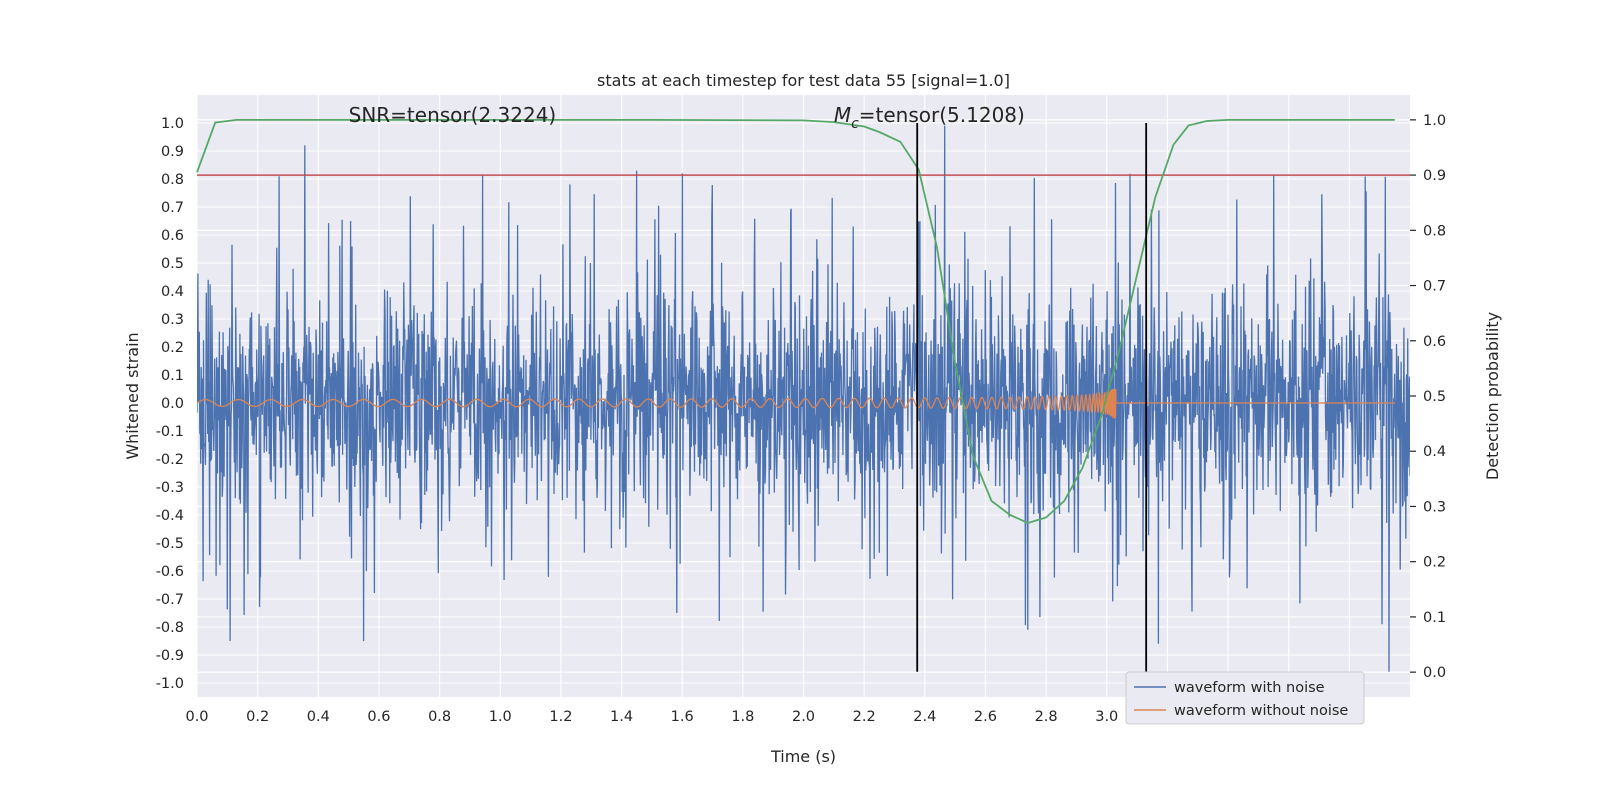 Image resolution: width=1600 pixels, height=800 pixels. What do you see at coordinates (439, 717) in the screenshot?
I see `x-tick-label: 0.8` at bounding box center [439, 717].